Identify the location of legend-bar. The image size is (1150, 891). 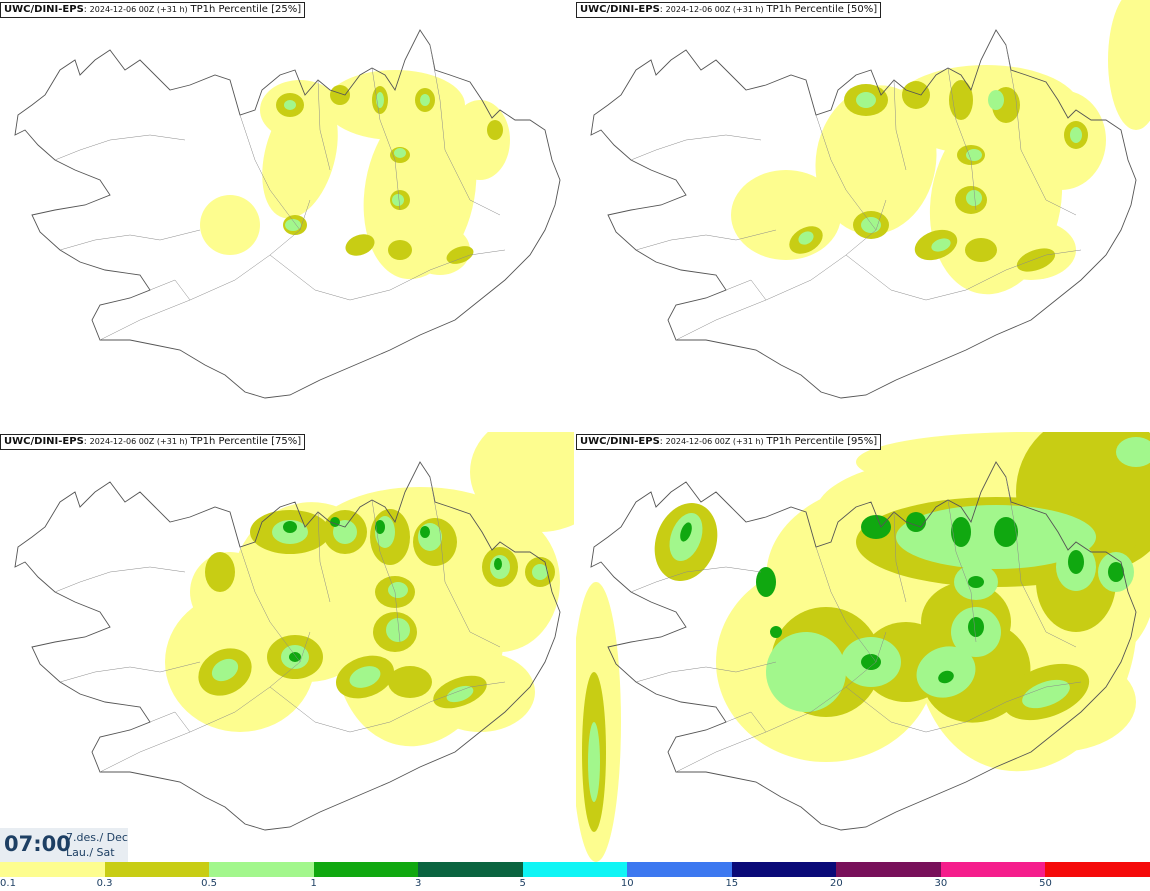
(575, 869).